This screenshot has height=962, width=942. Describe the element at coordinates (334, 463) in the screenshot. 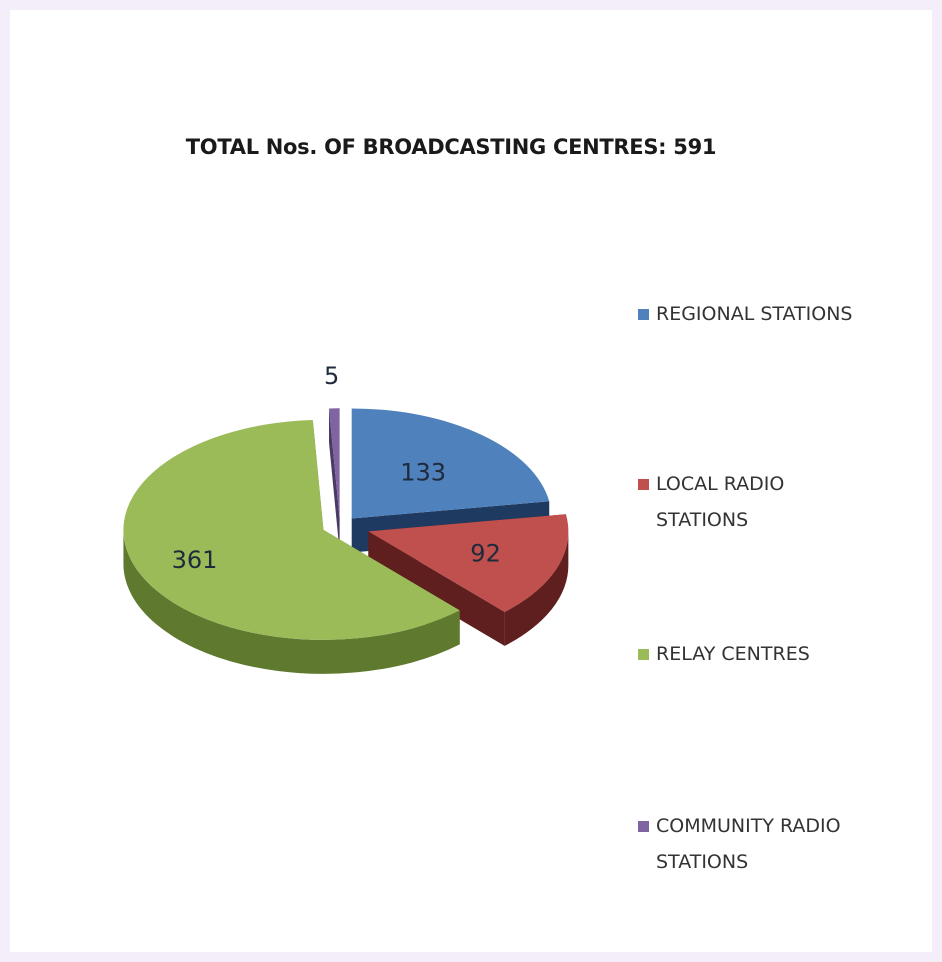

I see `pie-slice-community-radio` at that location.